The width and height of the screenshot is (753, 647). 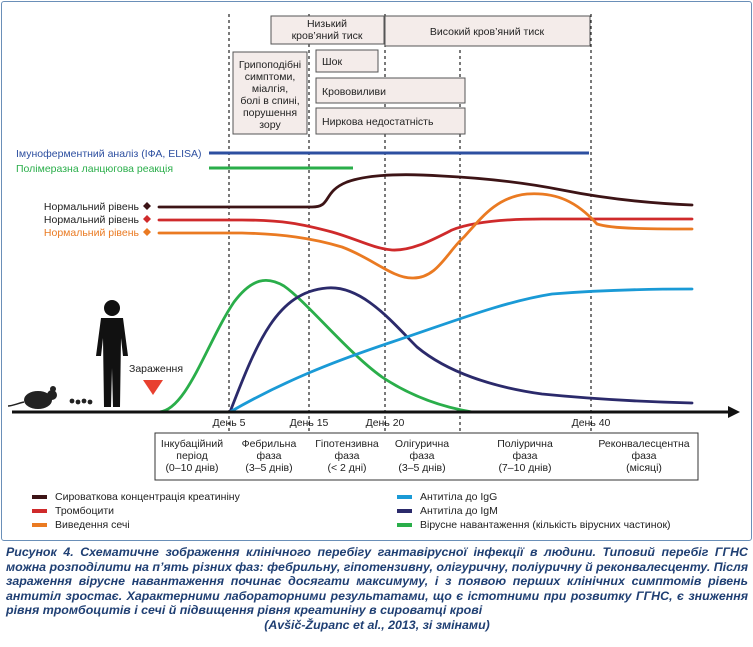 I want to click on infection-triangle-icon, so click(x=153, y=387).